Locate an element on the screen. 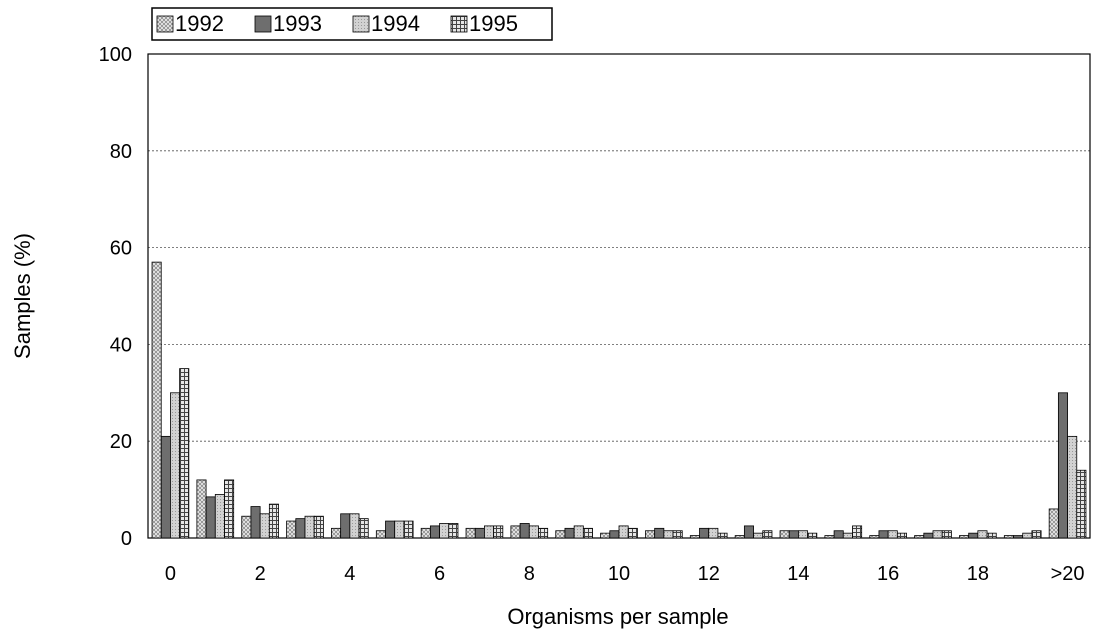 This screenshot has width=1102, height=639. x-tick-label: 10 is located at coordinates (619, 574).